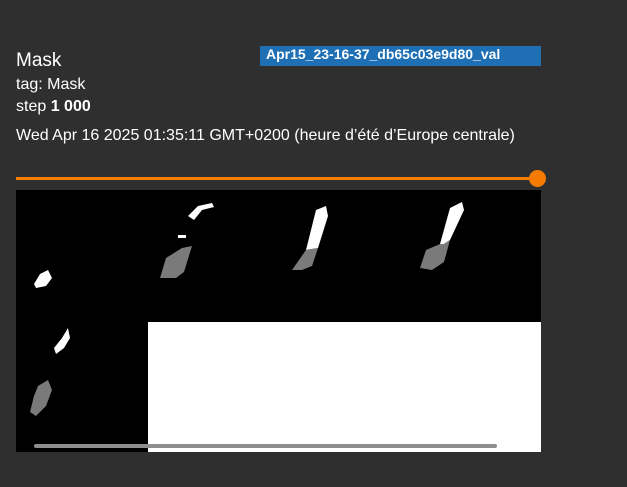 This screenshot has width=627, height=487. What do you see at coordinates (400, 56) in the screenshot?
I see `run-name-badge: Apr15_23-16-37_db65c03e9d80_val` at bounding box center [400, 56].